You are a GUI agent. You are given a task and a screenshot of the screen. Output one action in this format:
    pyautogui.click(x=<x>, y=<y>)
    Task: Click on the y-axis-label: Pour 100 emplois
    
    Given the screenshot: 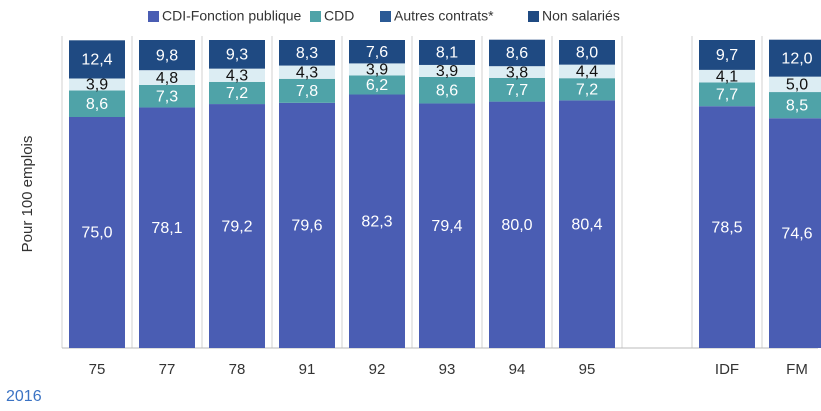 What is the action you would take?
    pyautogui.click(x=27, y=194)
    